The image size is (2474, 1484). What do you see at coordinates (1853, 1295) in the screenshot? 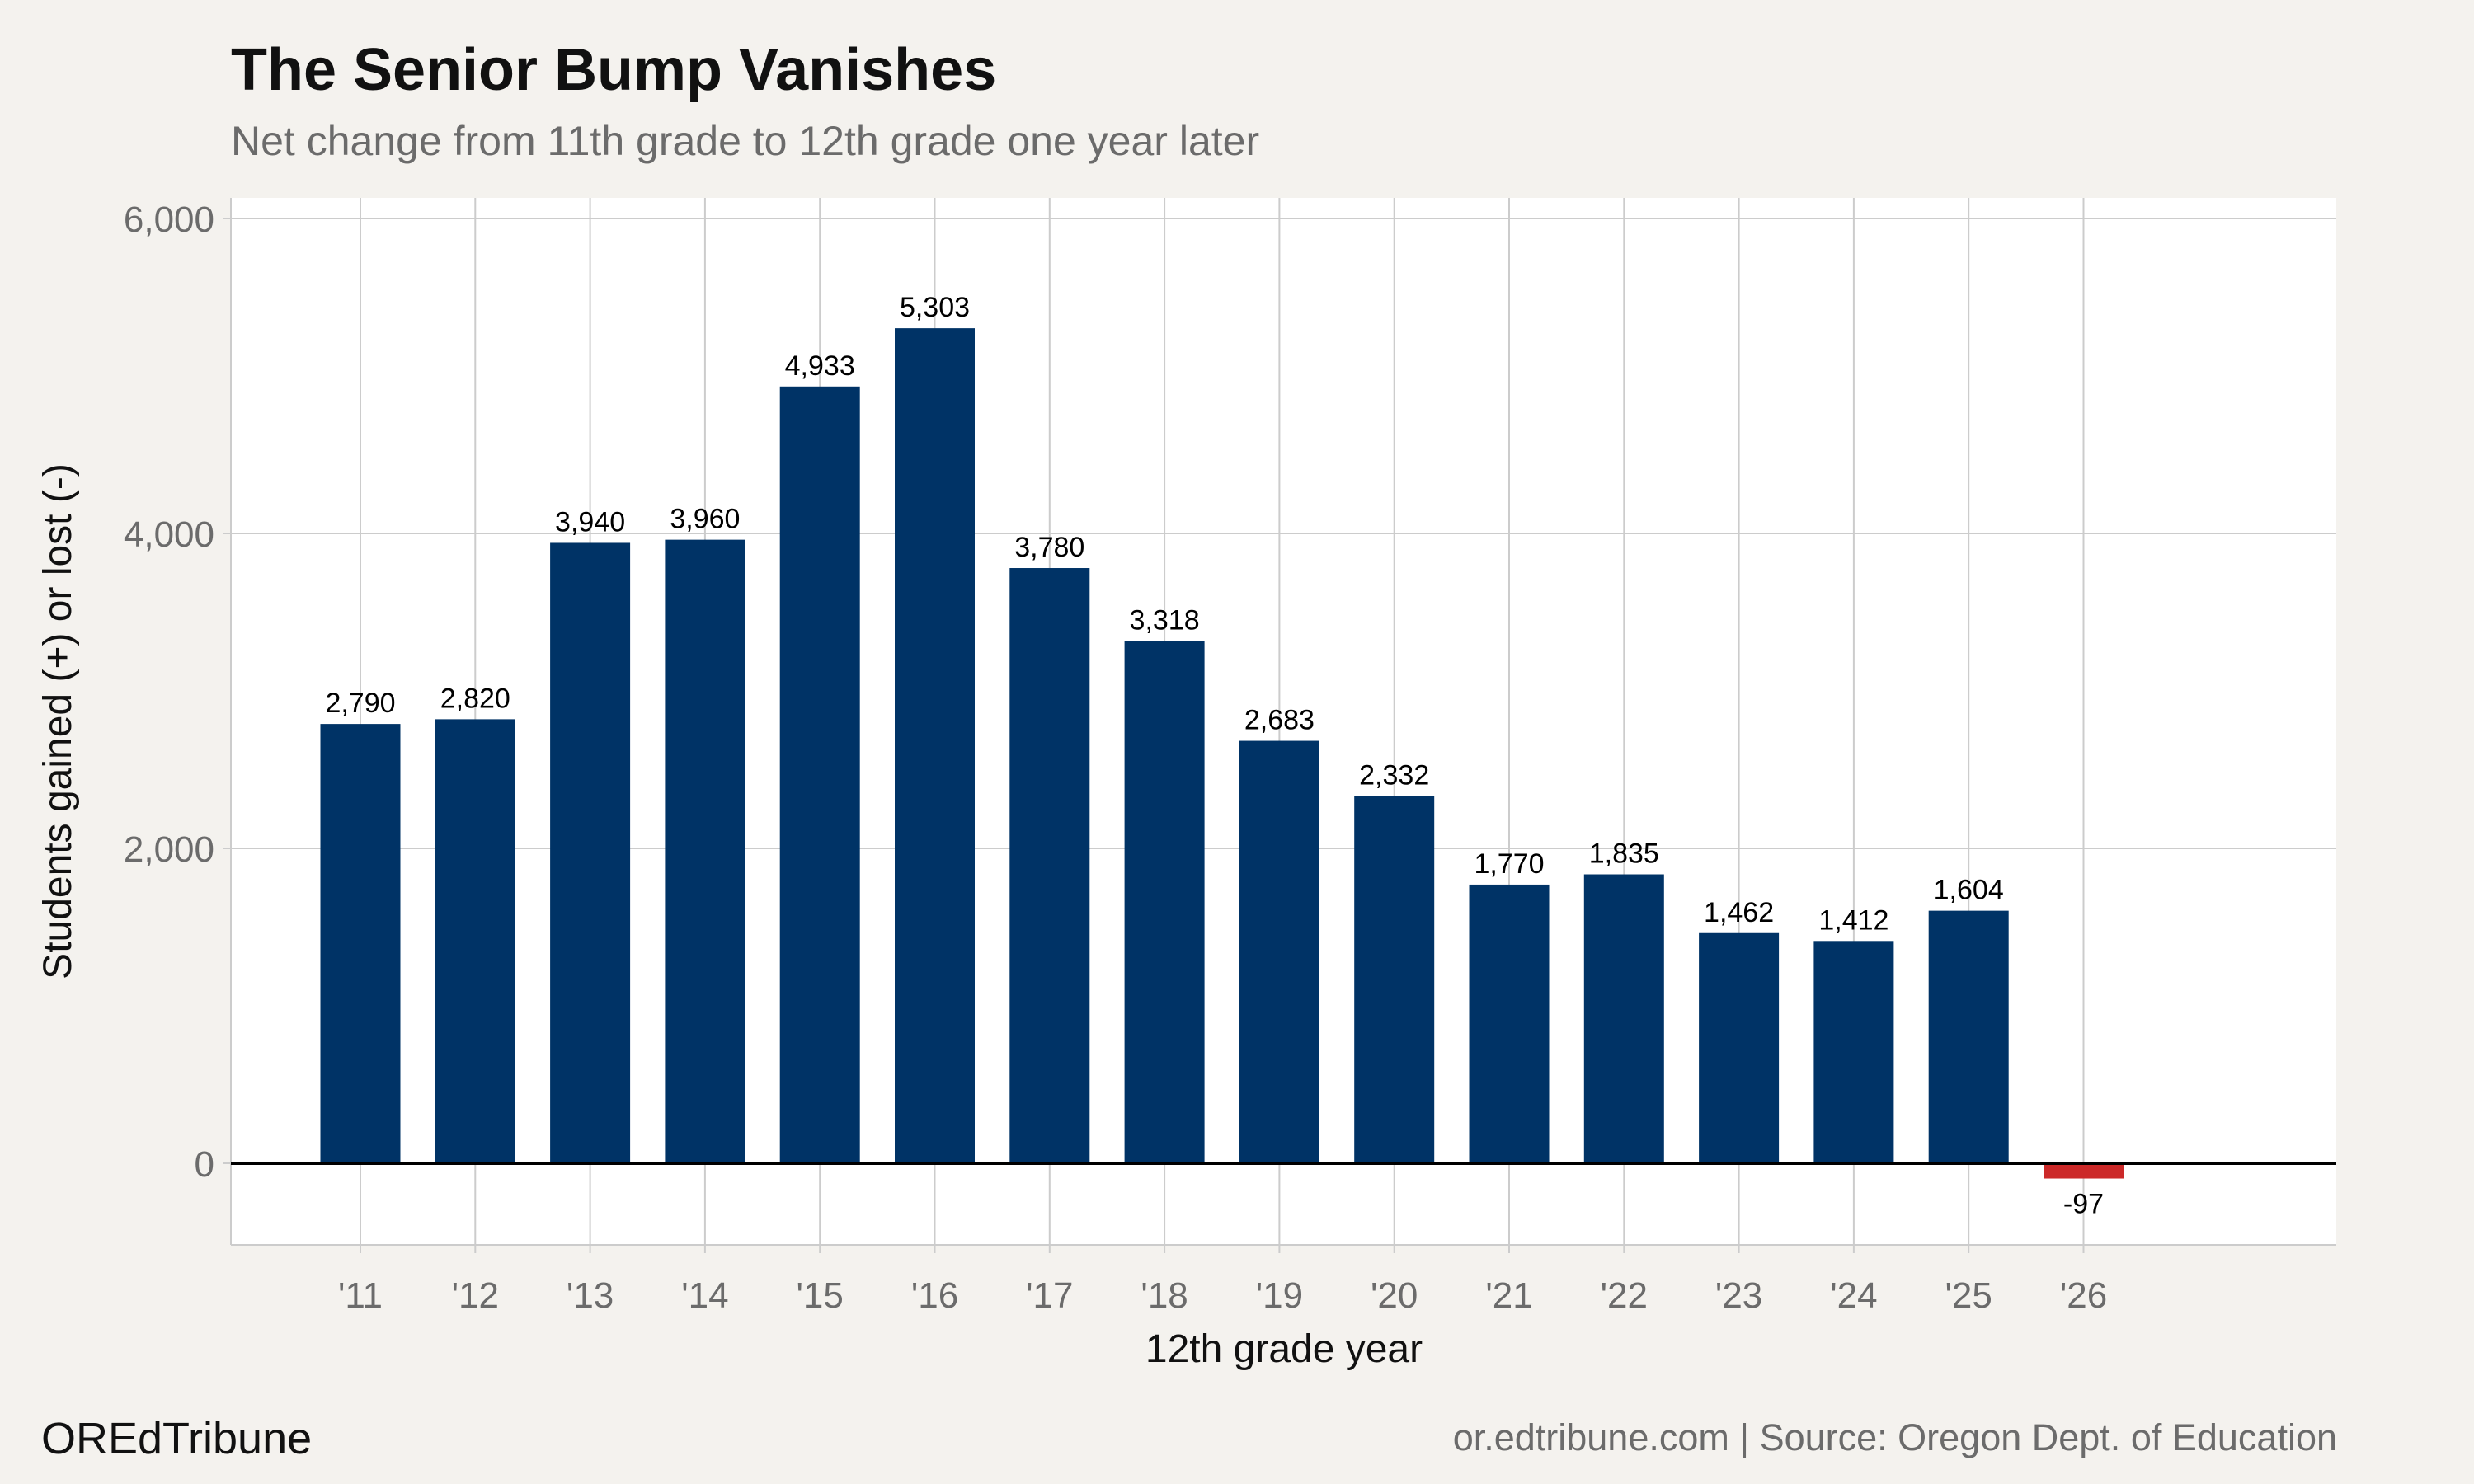
I see `x-tick-label: '24` at bounding box center [1853, 1295].